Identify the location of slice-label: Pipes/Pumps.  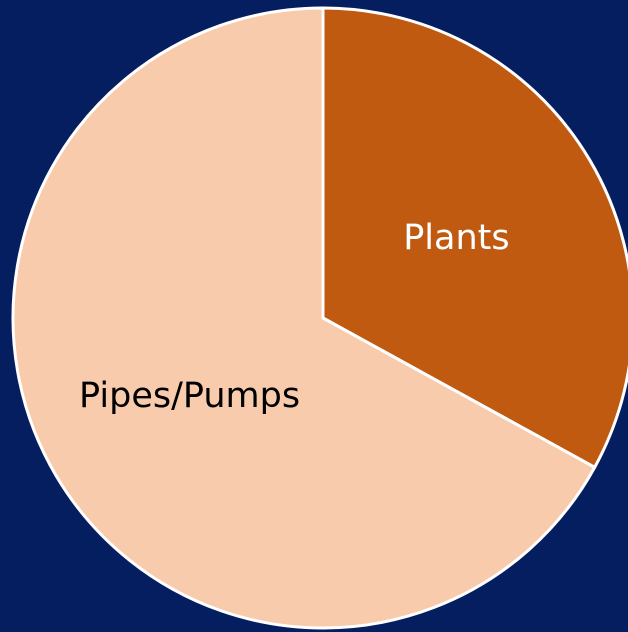
(189, 396).